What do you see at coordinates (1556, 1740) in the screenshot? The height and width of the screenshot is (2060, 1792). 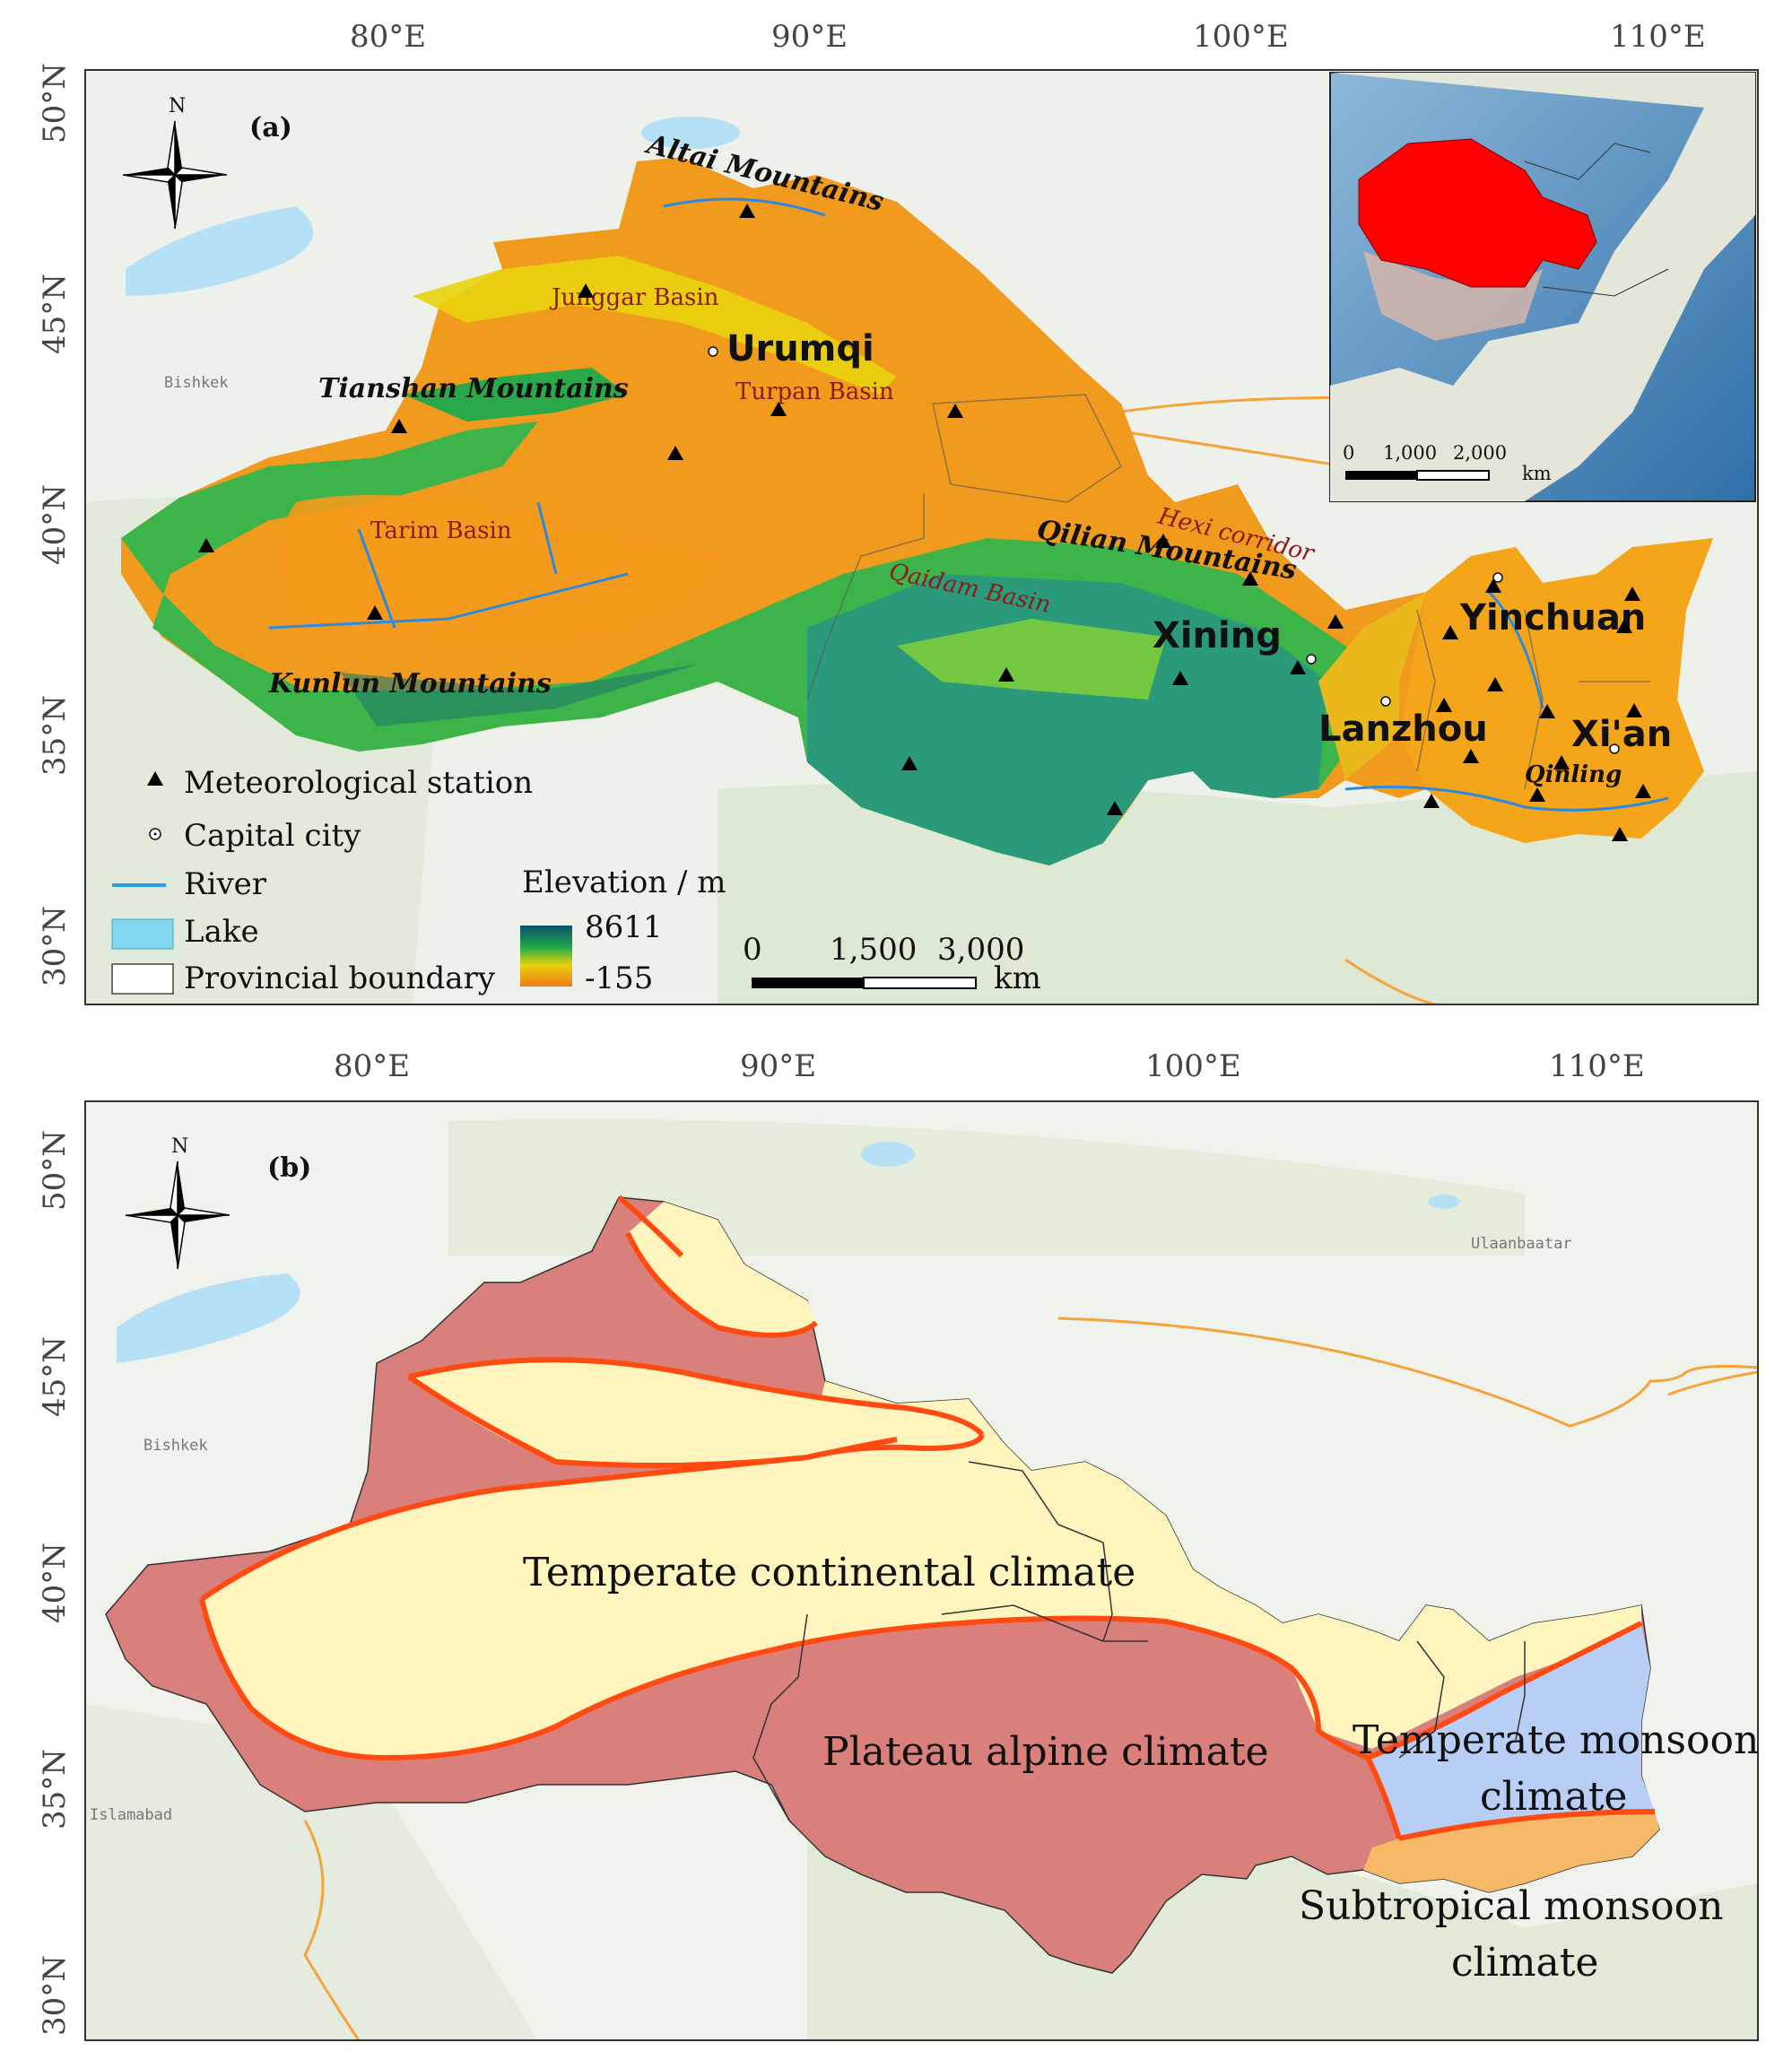 I see `label-temperate-monsoon-1: Temperate monsoon` at bounding box center [1556, 1740].